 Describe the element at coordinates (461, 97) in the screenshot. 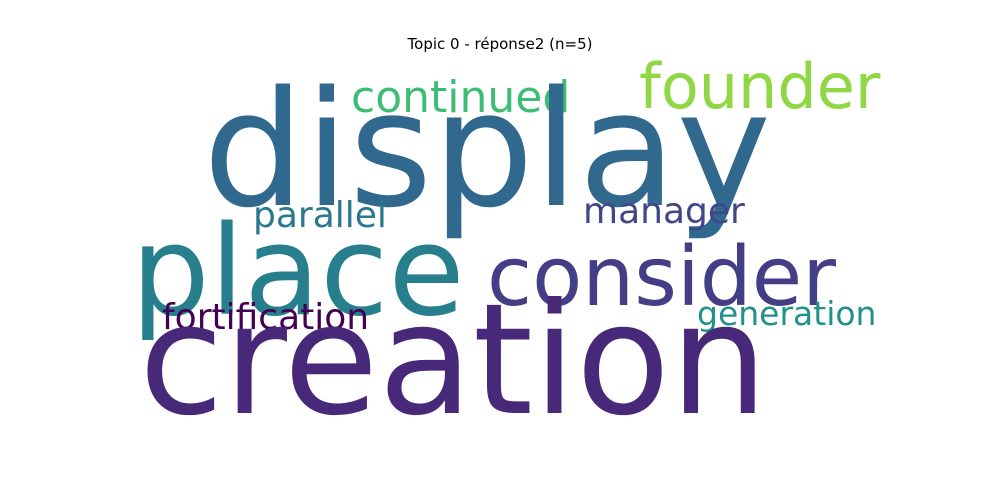

I see `word-continued: continued` at that location.